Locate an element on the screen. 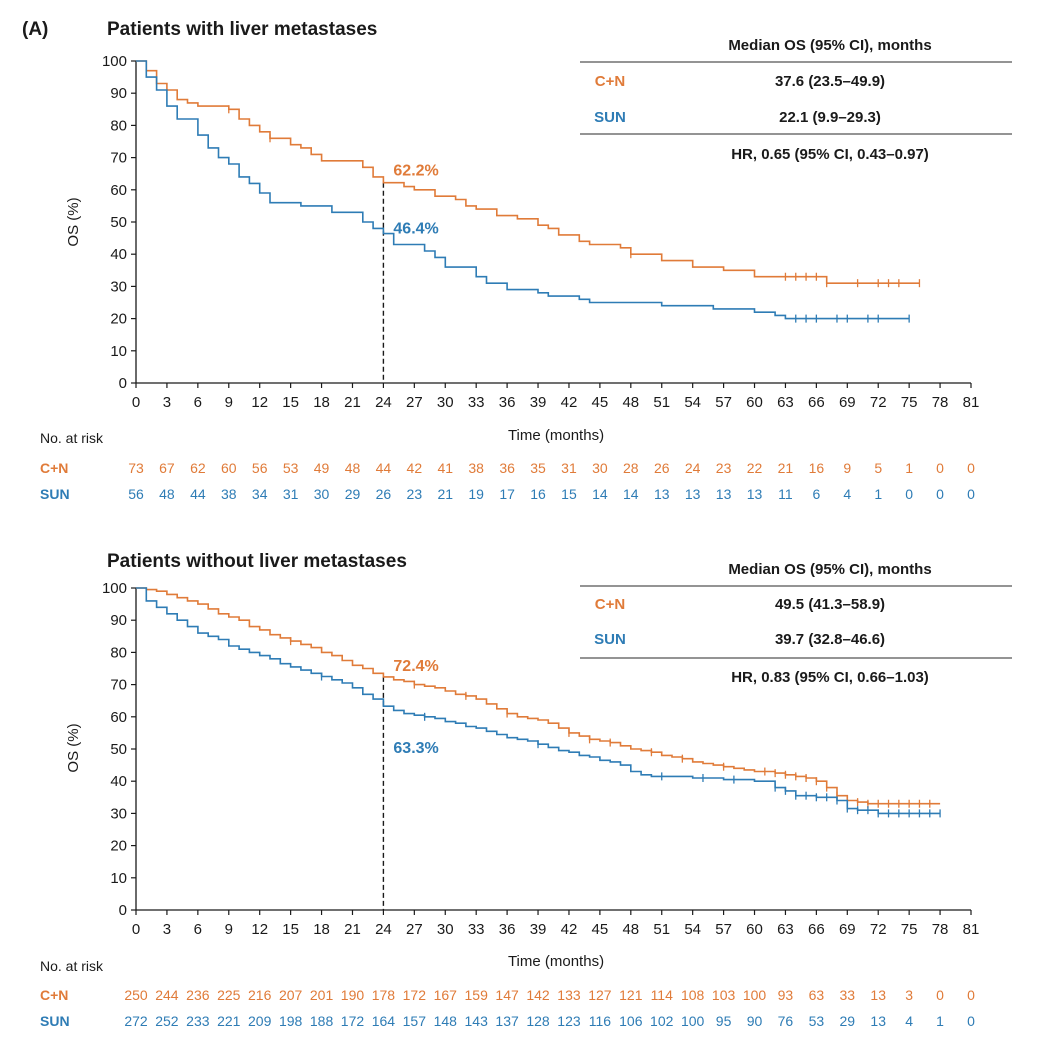  x-tick-label: 30 is located at coordinates (445, 402).